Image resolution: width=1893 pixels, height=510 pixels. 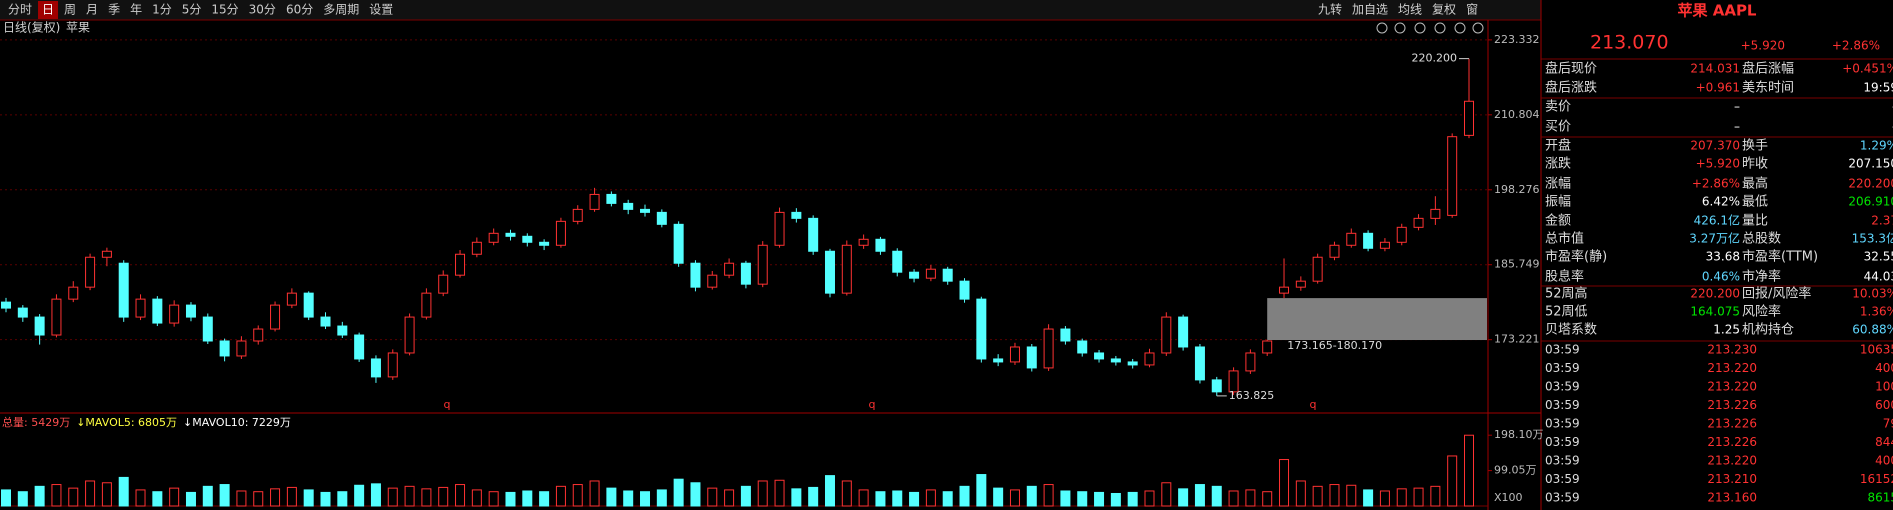 I want to click on quote-value: 2.37, so click(x=1882, y=221).